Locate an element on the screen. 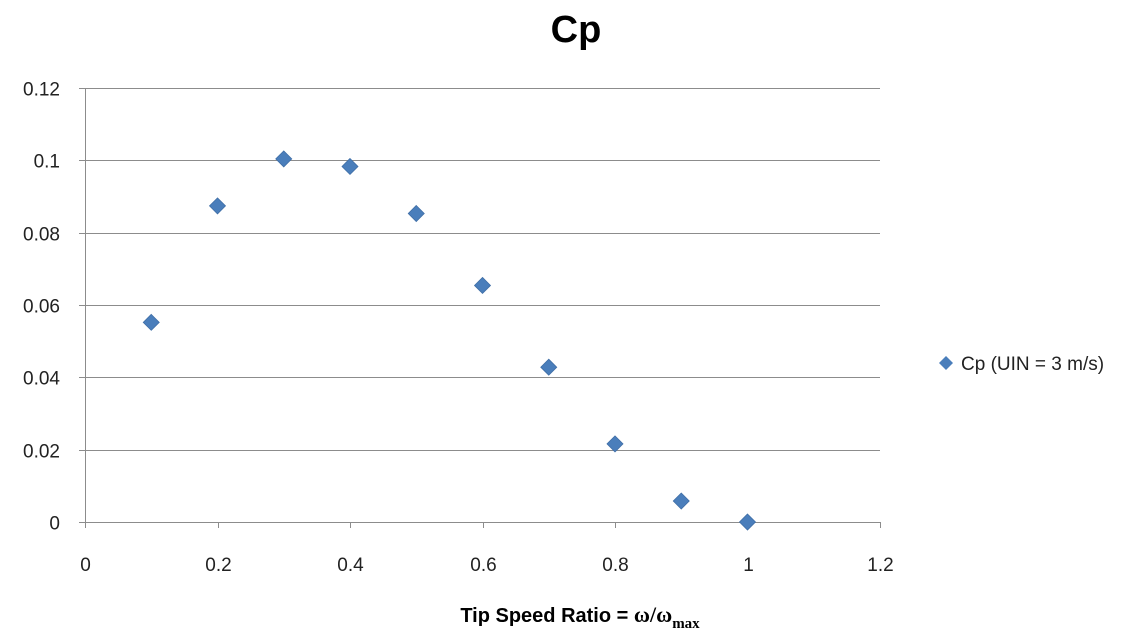 The height and width of the screenshot is (633, 1142). x-tick-label: 0.2 is located at coordinates (218, 565).